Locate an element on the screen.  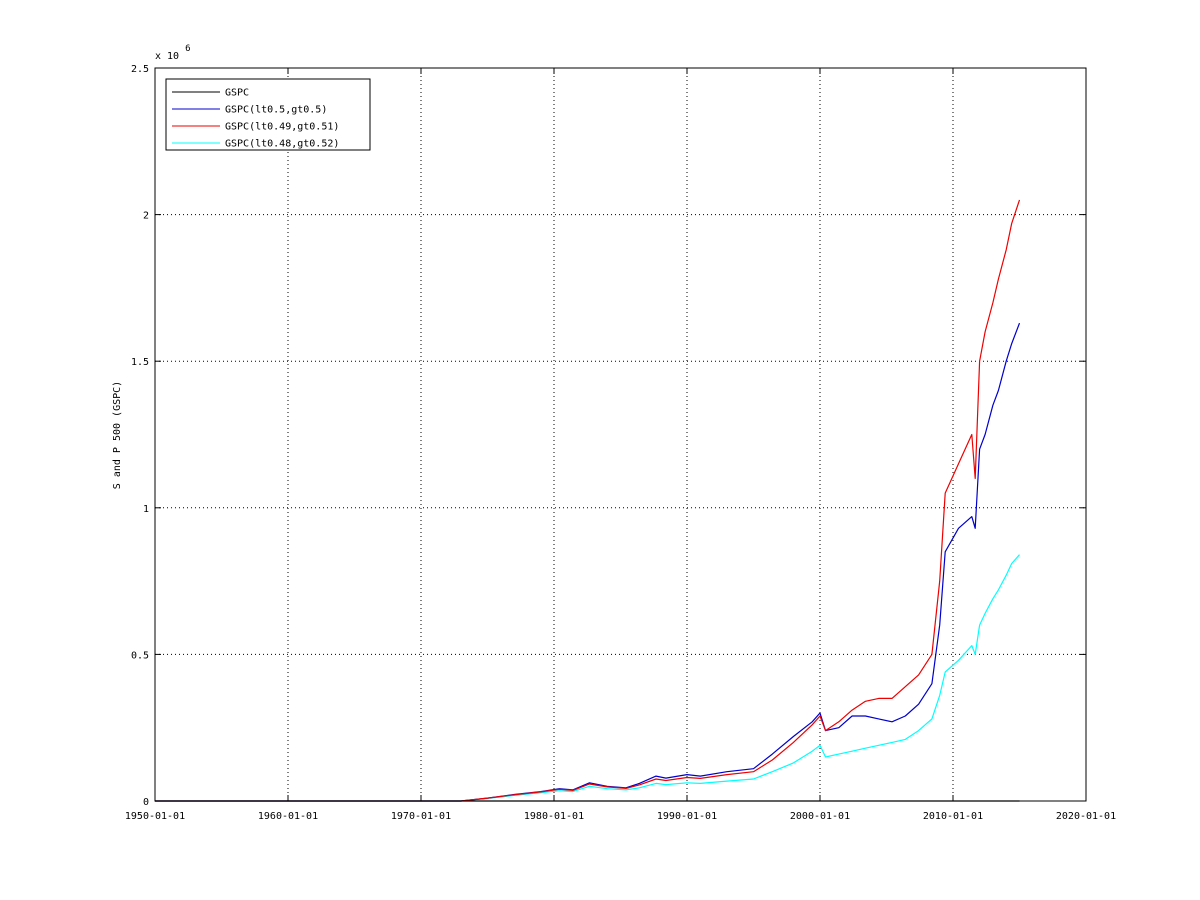
x-tick-label: 1950-01-01 is located at coordinates (155, 816).